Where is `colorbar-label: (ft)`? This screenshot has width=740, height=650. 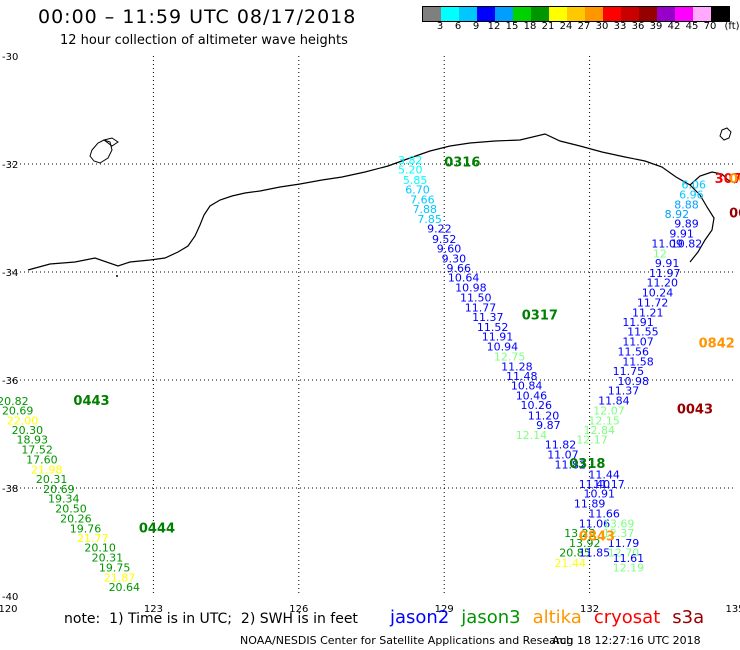 colorbar-label: (ft) is located at coordinates (732, 26).